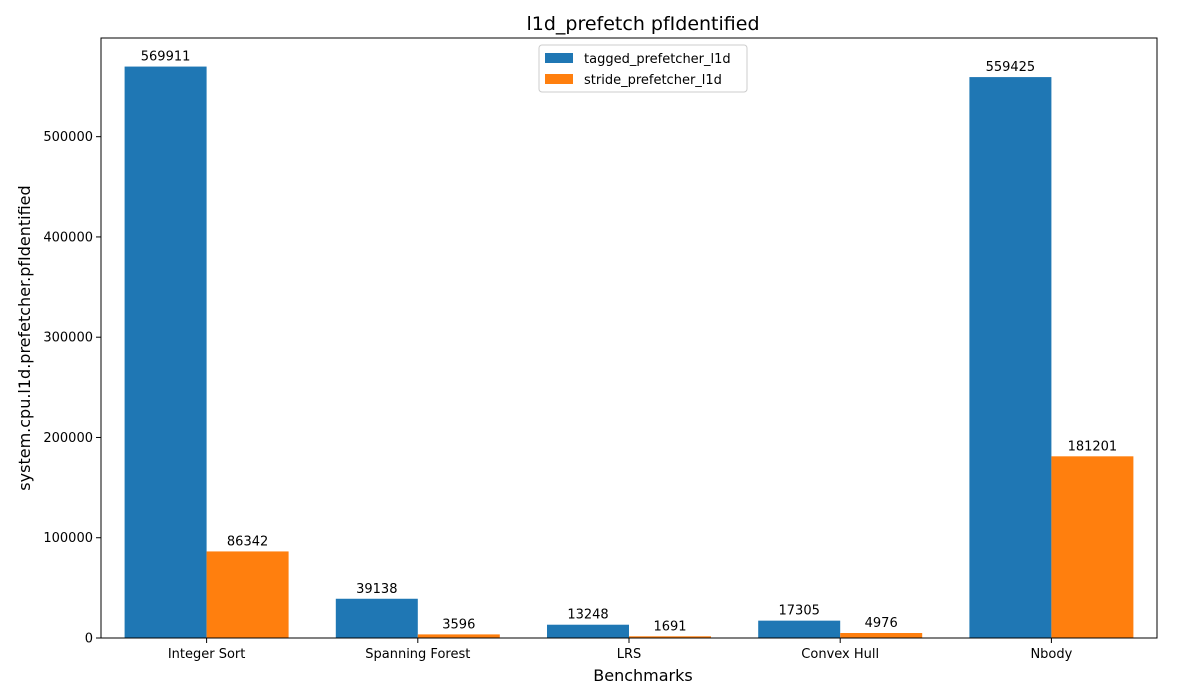  I want to click on data-label-tagged-4: 559425, so click(1011, 67).